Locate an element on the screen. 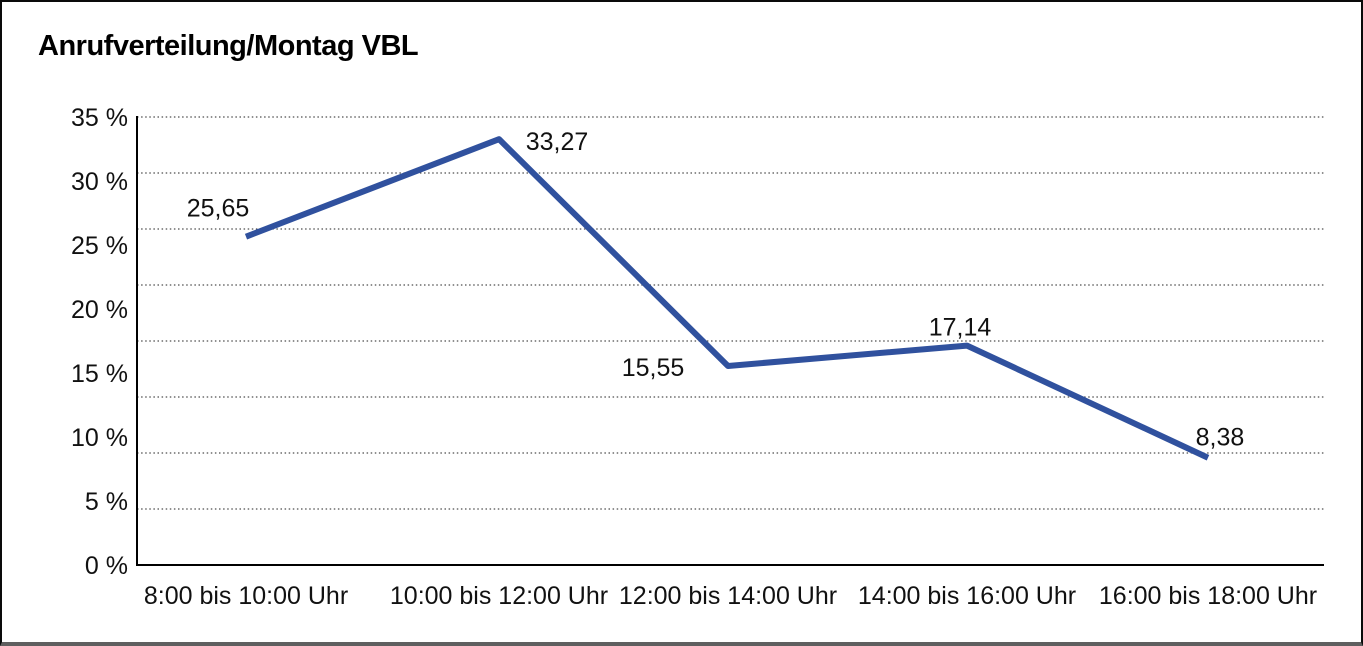 This screenshot has height=646, width=1363. y-tick-label: 10 % is located at coordinates (99, 438).